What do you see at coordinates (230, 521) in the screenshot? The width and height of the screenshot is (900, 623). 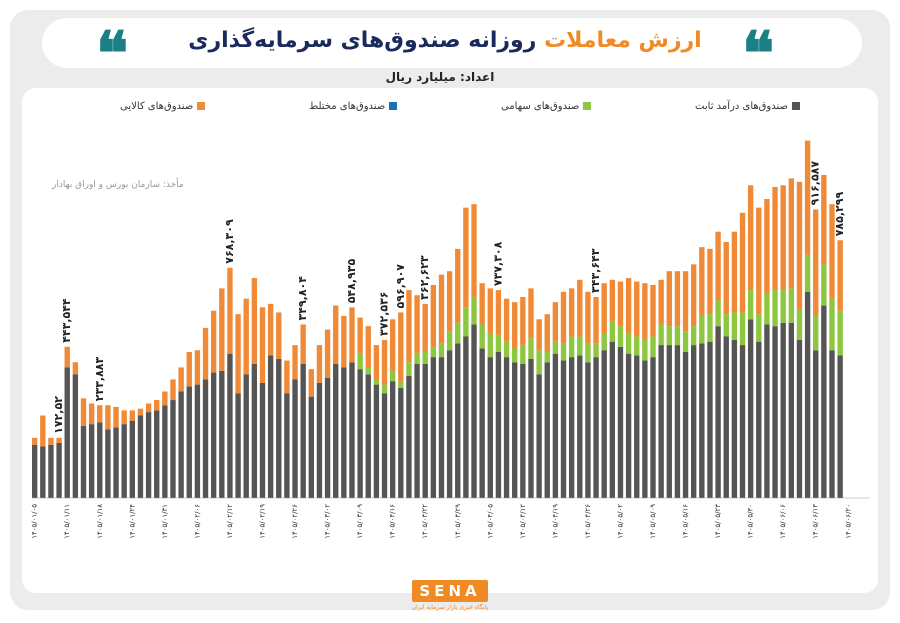 I see `x-tick-label: ۱۴۰۵/۰۲/۱۲` at bounding box center [230, 521].